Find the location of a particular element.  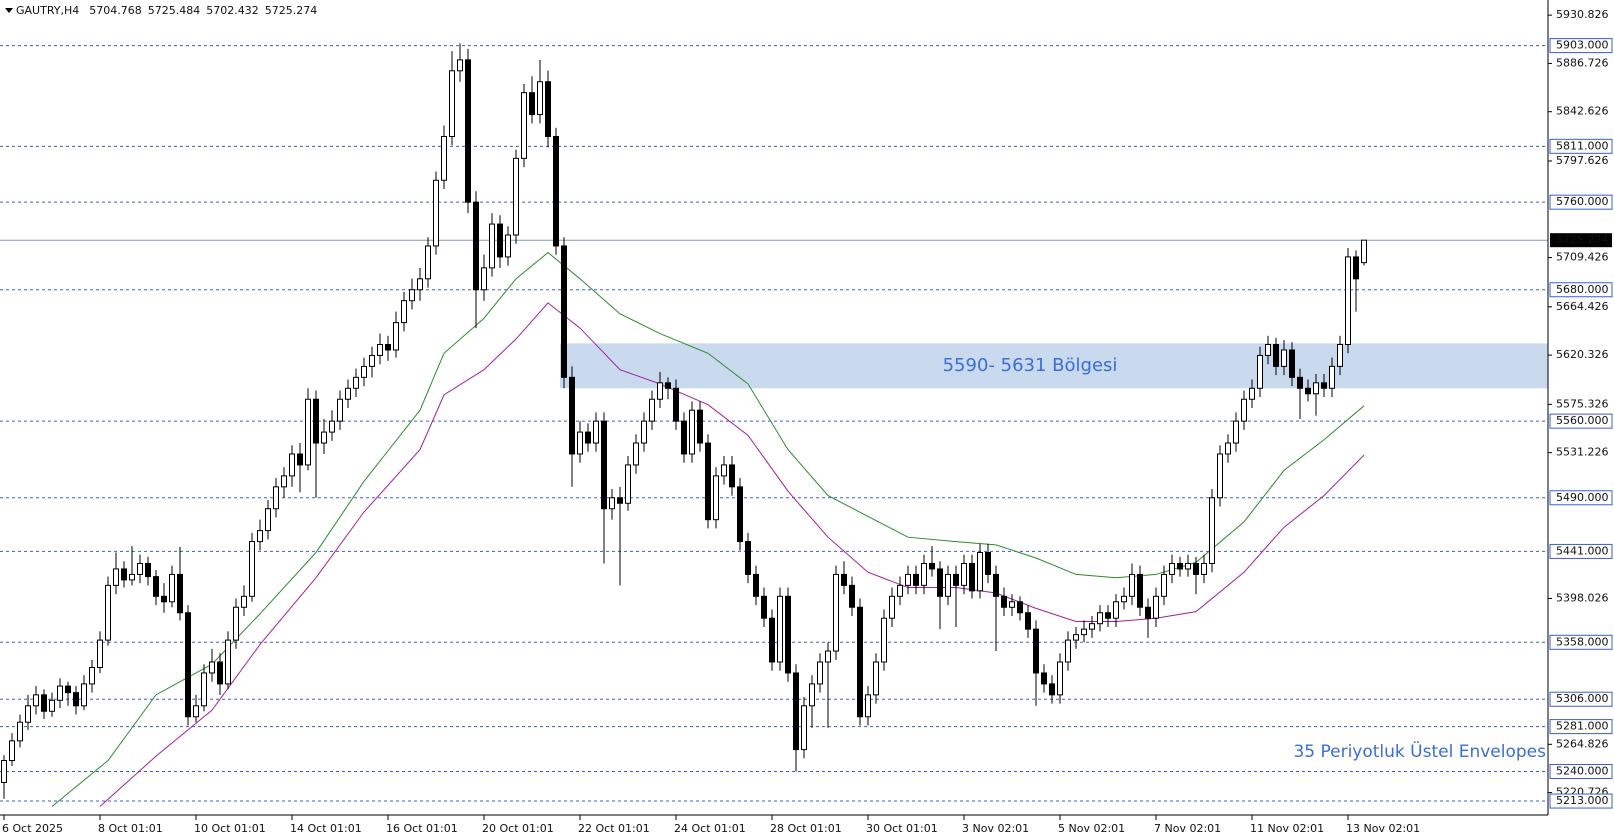

level-label: 5358.000 is located at coordinates (1582, 641).